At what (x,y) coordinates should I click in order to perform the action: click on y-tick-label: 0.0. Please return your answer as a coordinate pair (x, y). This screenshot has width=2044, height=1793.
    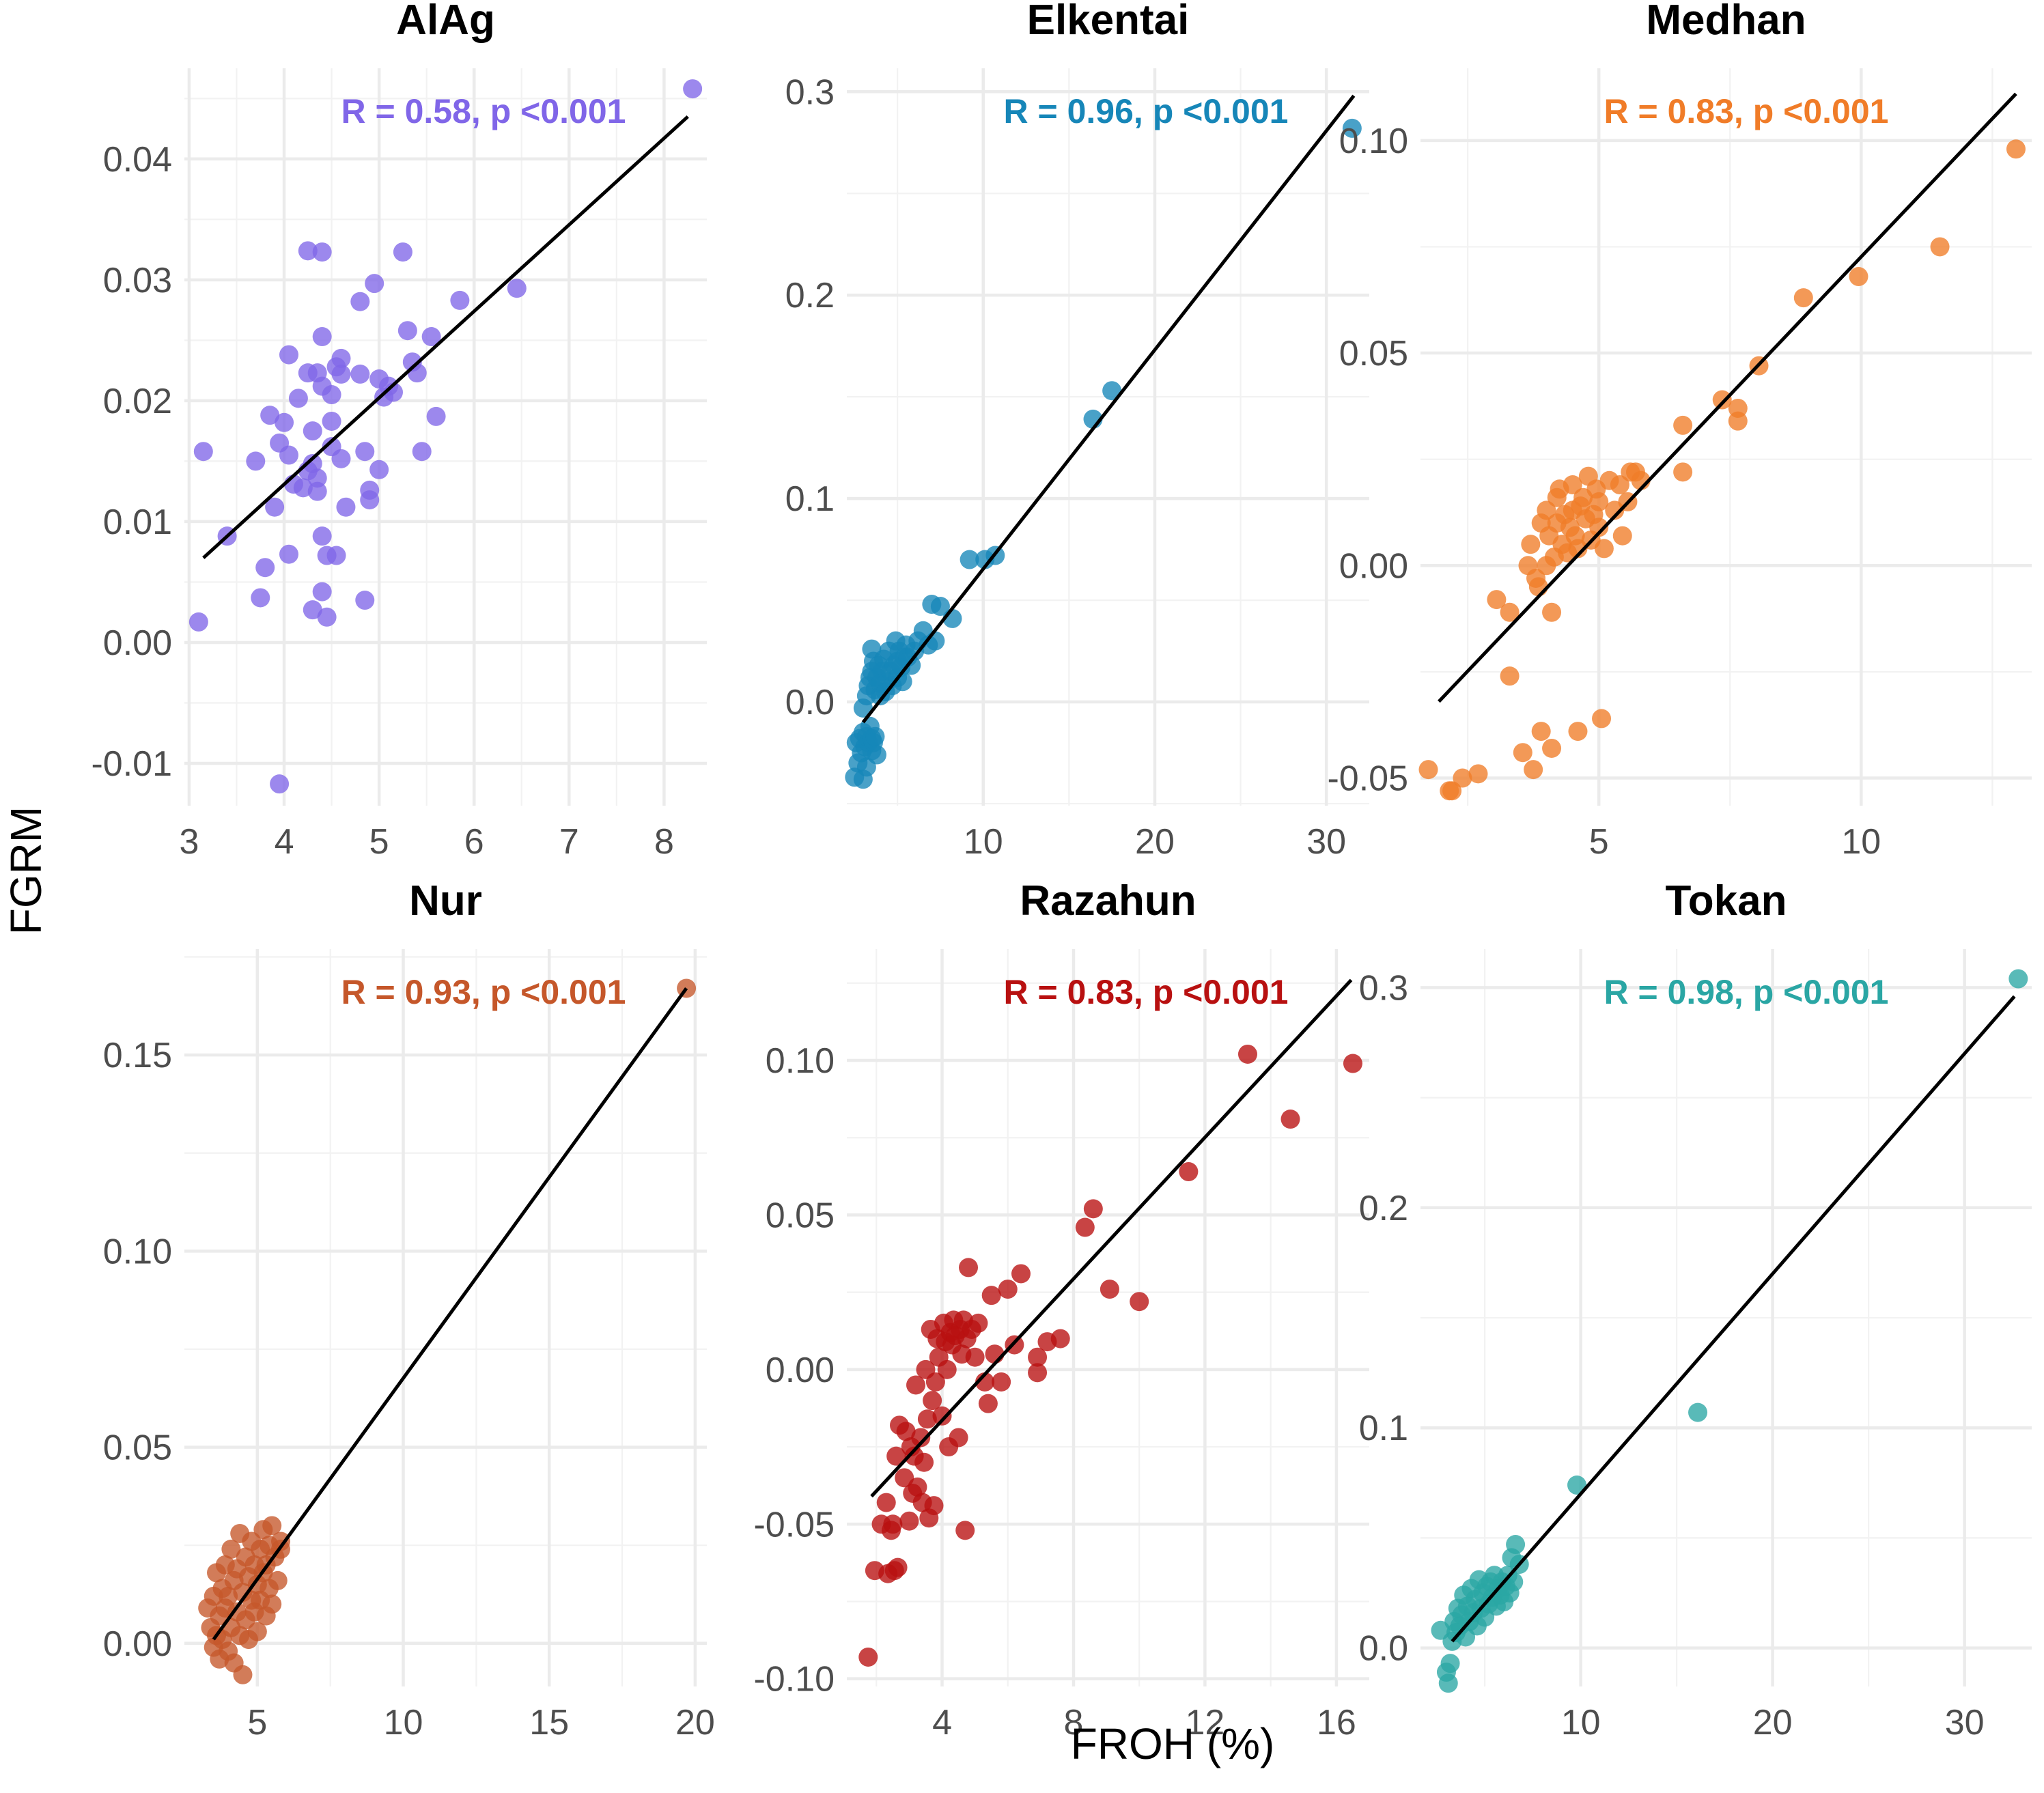
    Looking at the image, I should click on (1383, 1649).